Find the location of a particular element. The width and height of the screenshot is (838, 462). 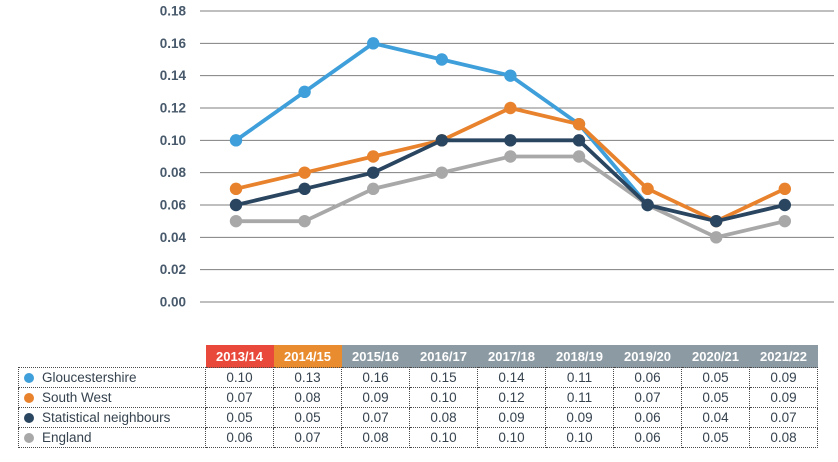

table-header-blank-cell is located at coordinates (112, 356).